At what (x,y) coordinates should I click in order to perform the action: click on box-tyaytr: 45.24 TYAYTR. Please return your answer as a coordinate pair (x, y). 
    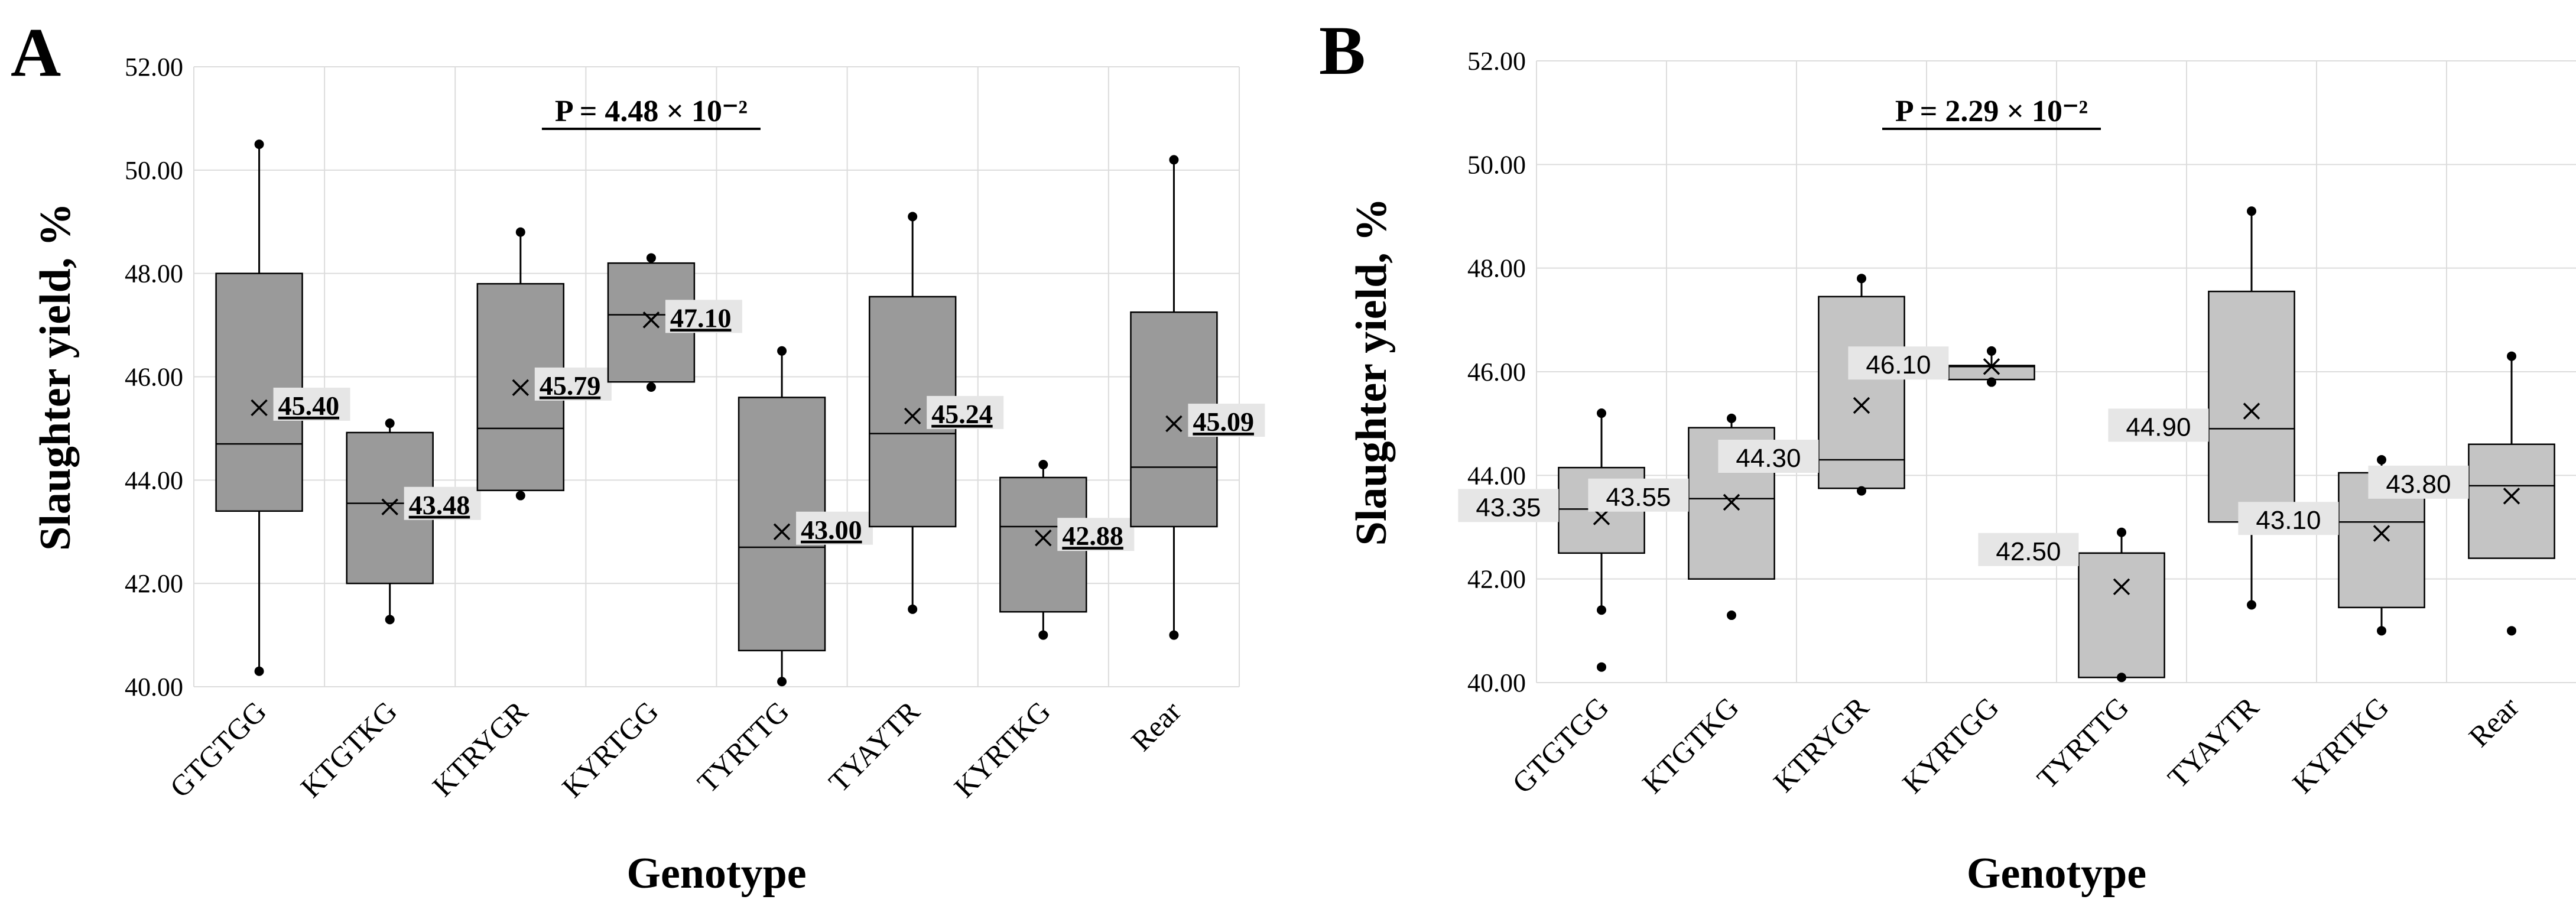
    Looking at the image, I should click on (913, 505).